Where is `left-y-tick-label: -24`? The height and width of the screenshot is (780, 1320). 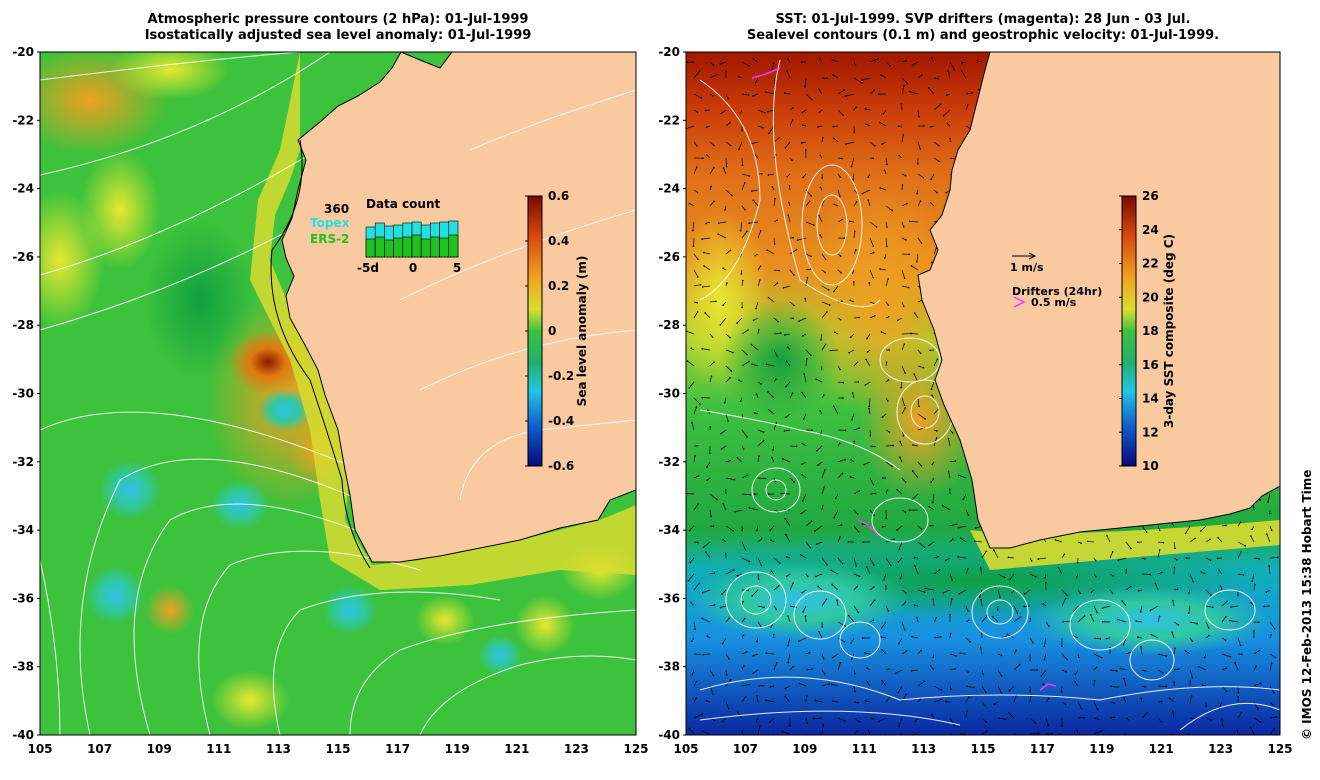 left-y-tick-label: -24 is located at coordinates (23, 189).